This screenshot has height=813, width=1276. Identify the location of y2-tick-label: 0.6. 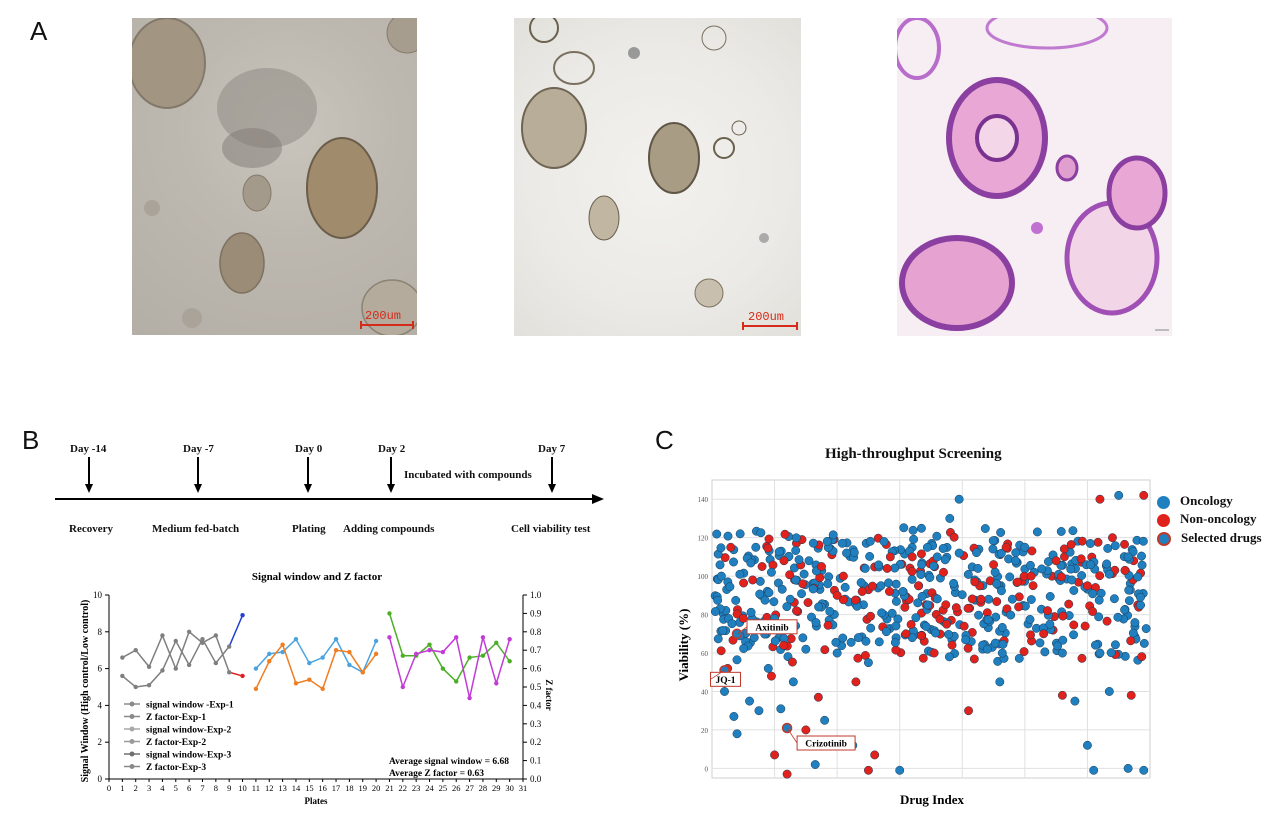
(536, 669).